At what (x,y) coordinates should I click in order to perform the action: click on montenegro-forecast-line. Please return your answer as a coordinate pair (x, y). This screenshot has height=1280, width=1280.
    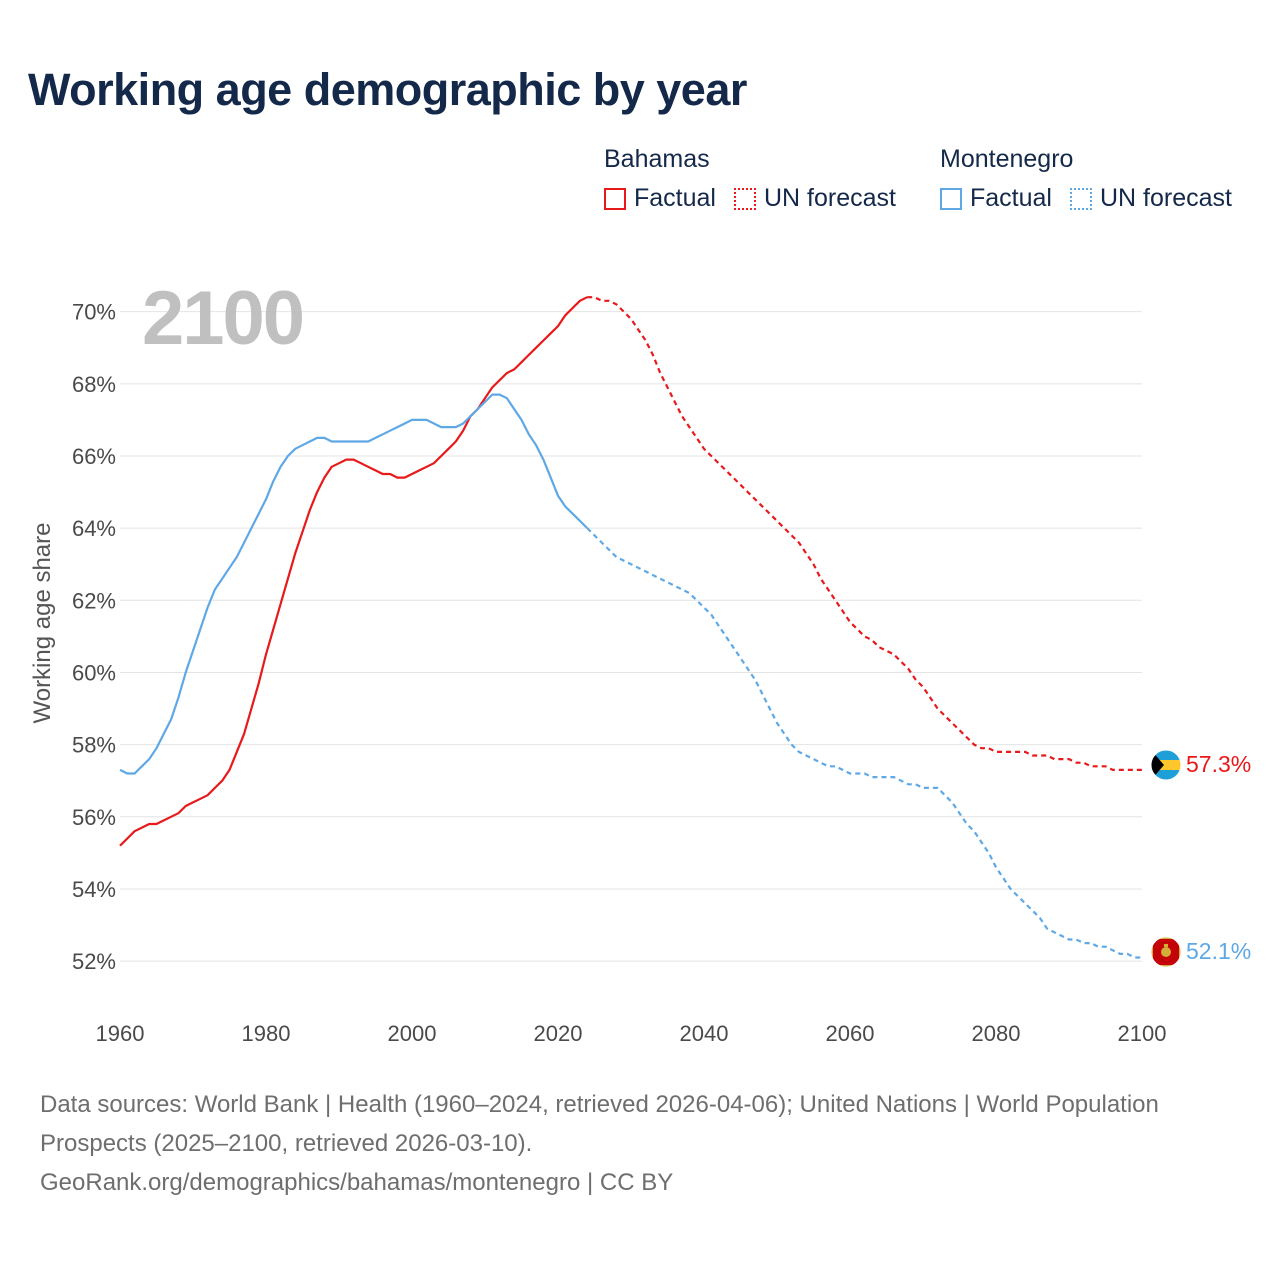
    Looking at the image, I should click on (864, 743).